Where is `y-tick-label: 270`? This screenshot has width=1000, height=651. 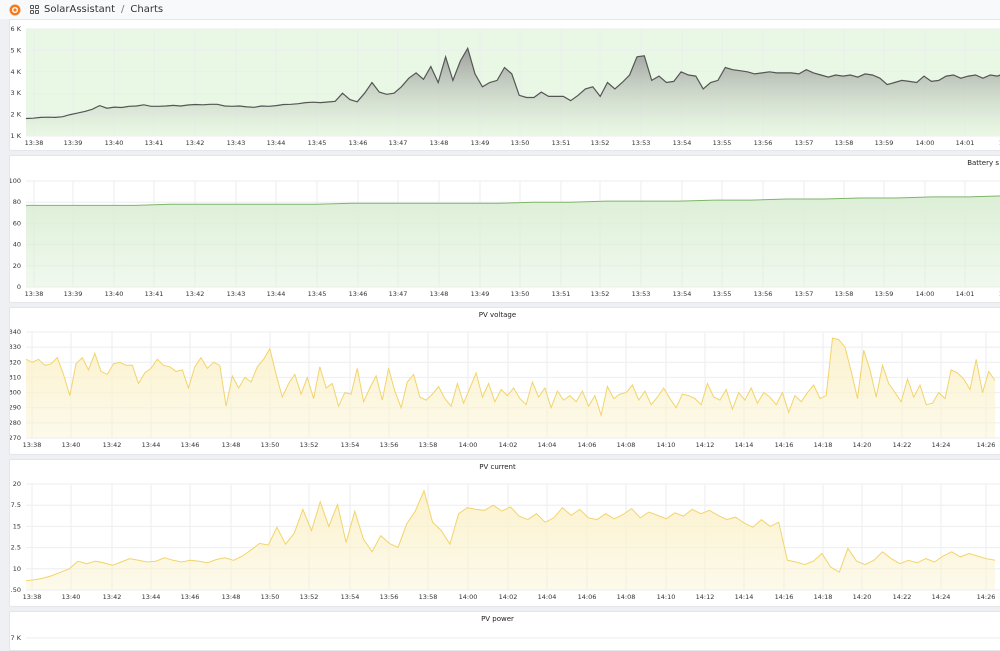
y-tick-label: 270 is located at coordinates (15, 438).